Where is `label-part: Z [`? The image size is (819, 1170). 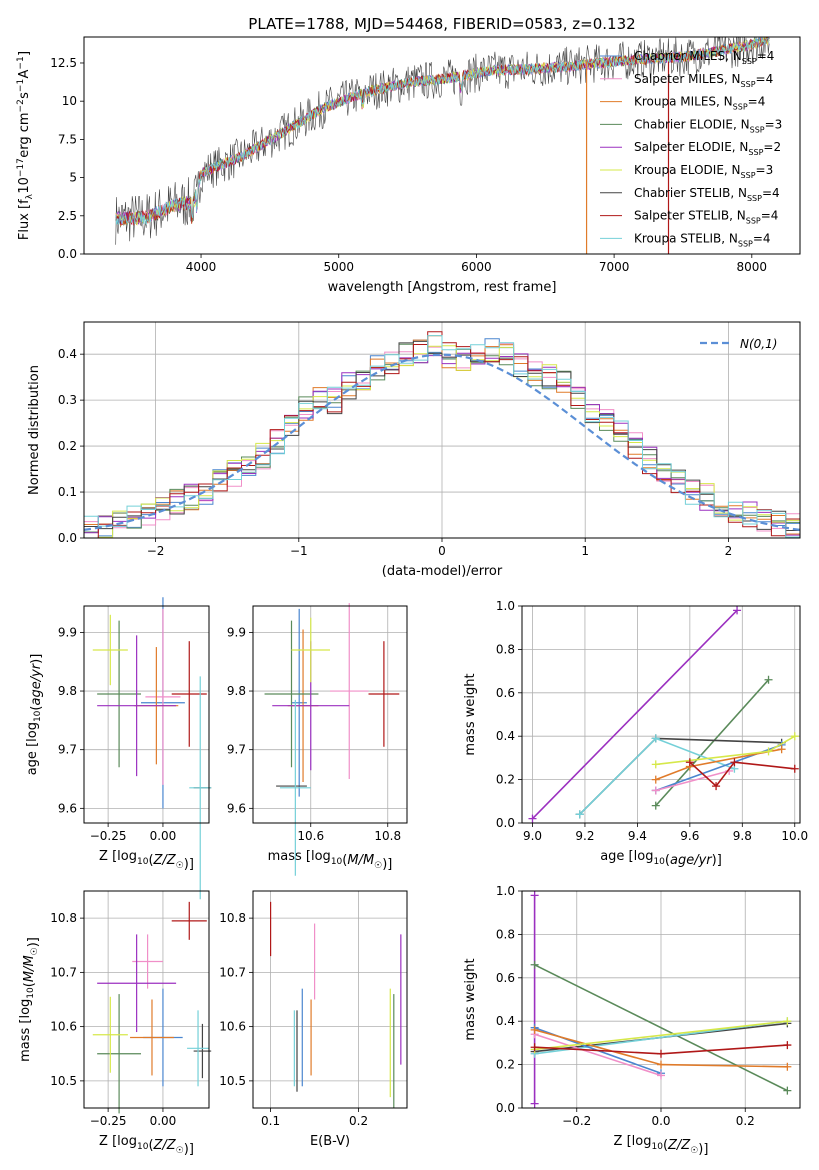
label-part: Z [ is located at coordinates (108, 1141).